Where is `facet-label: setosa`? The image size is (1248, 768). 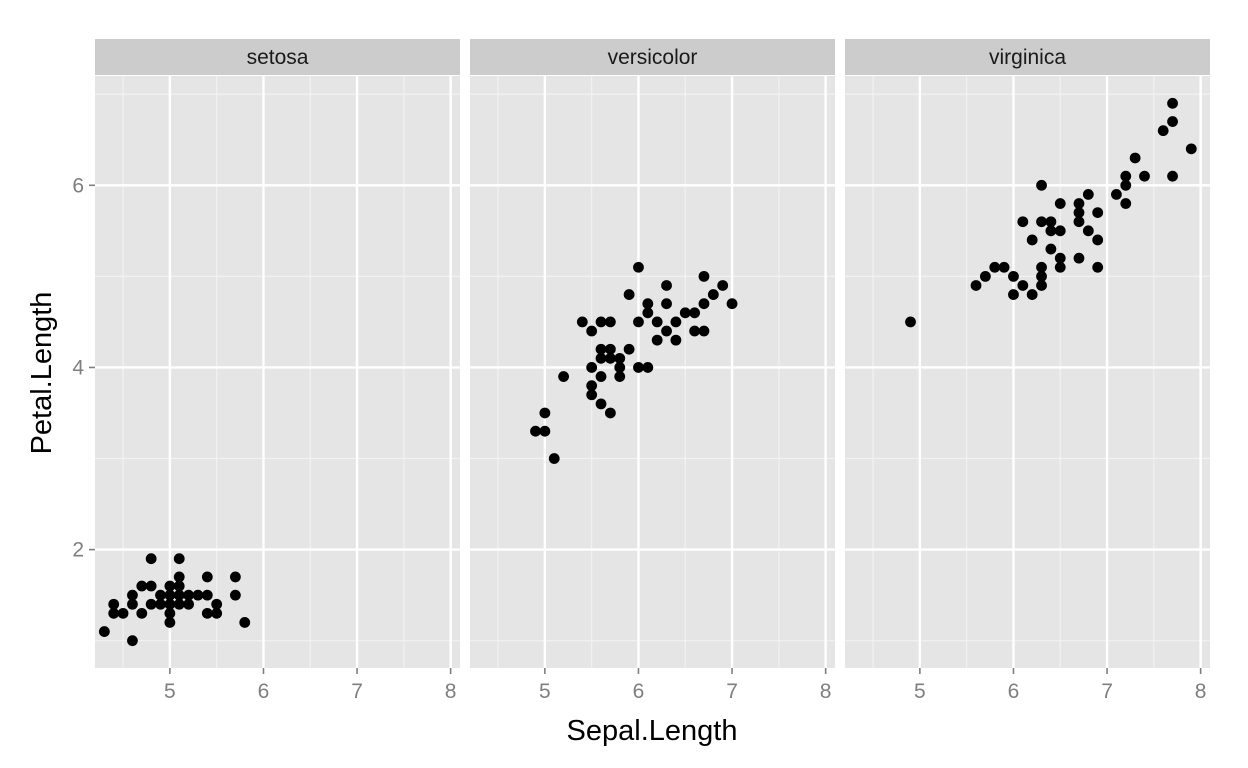 facet-label: setosa is located at coordinates (278, 57).